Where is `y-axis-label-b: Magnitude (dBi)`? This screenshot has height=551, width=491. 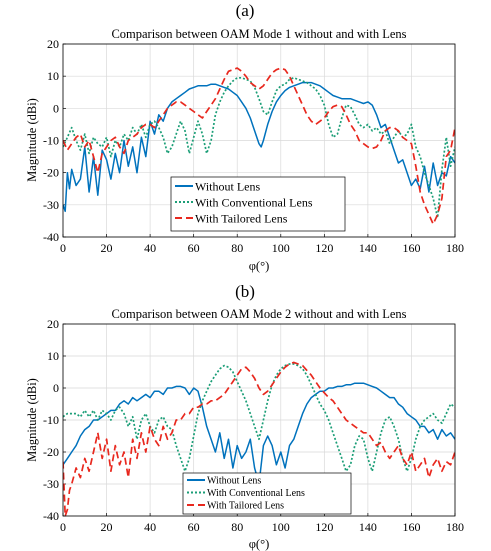 y-axis-label-b: Magnitude (dBi) is located at coordinates (32, 420).